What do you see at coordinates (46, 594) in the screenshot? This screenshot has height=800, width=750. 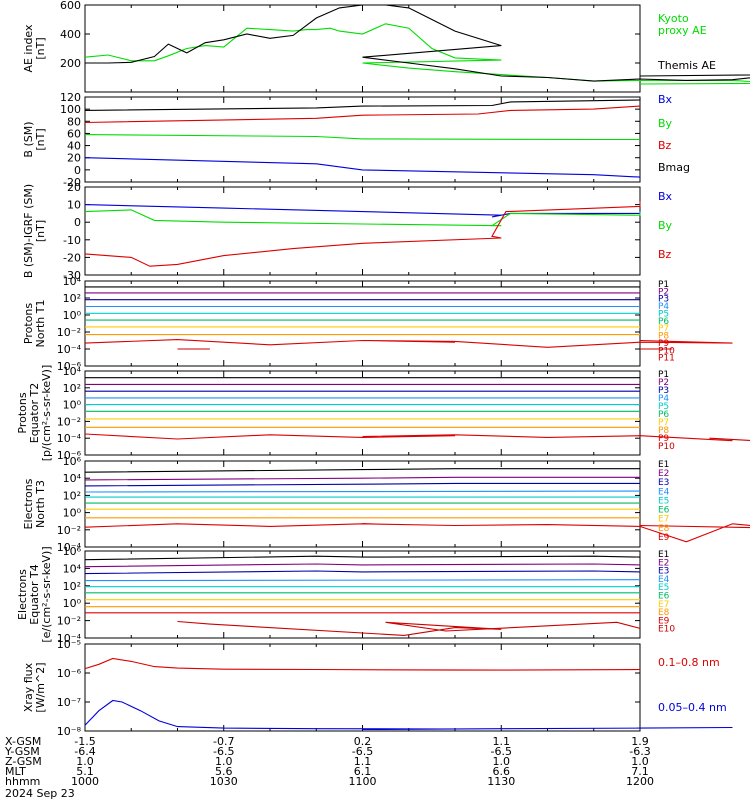 I see `y-axis-label: [e/(cm²-s-sr-keV)]` at bounding box center [46, 594].